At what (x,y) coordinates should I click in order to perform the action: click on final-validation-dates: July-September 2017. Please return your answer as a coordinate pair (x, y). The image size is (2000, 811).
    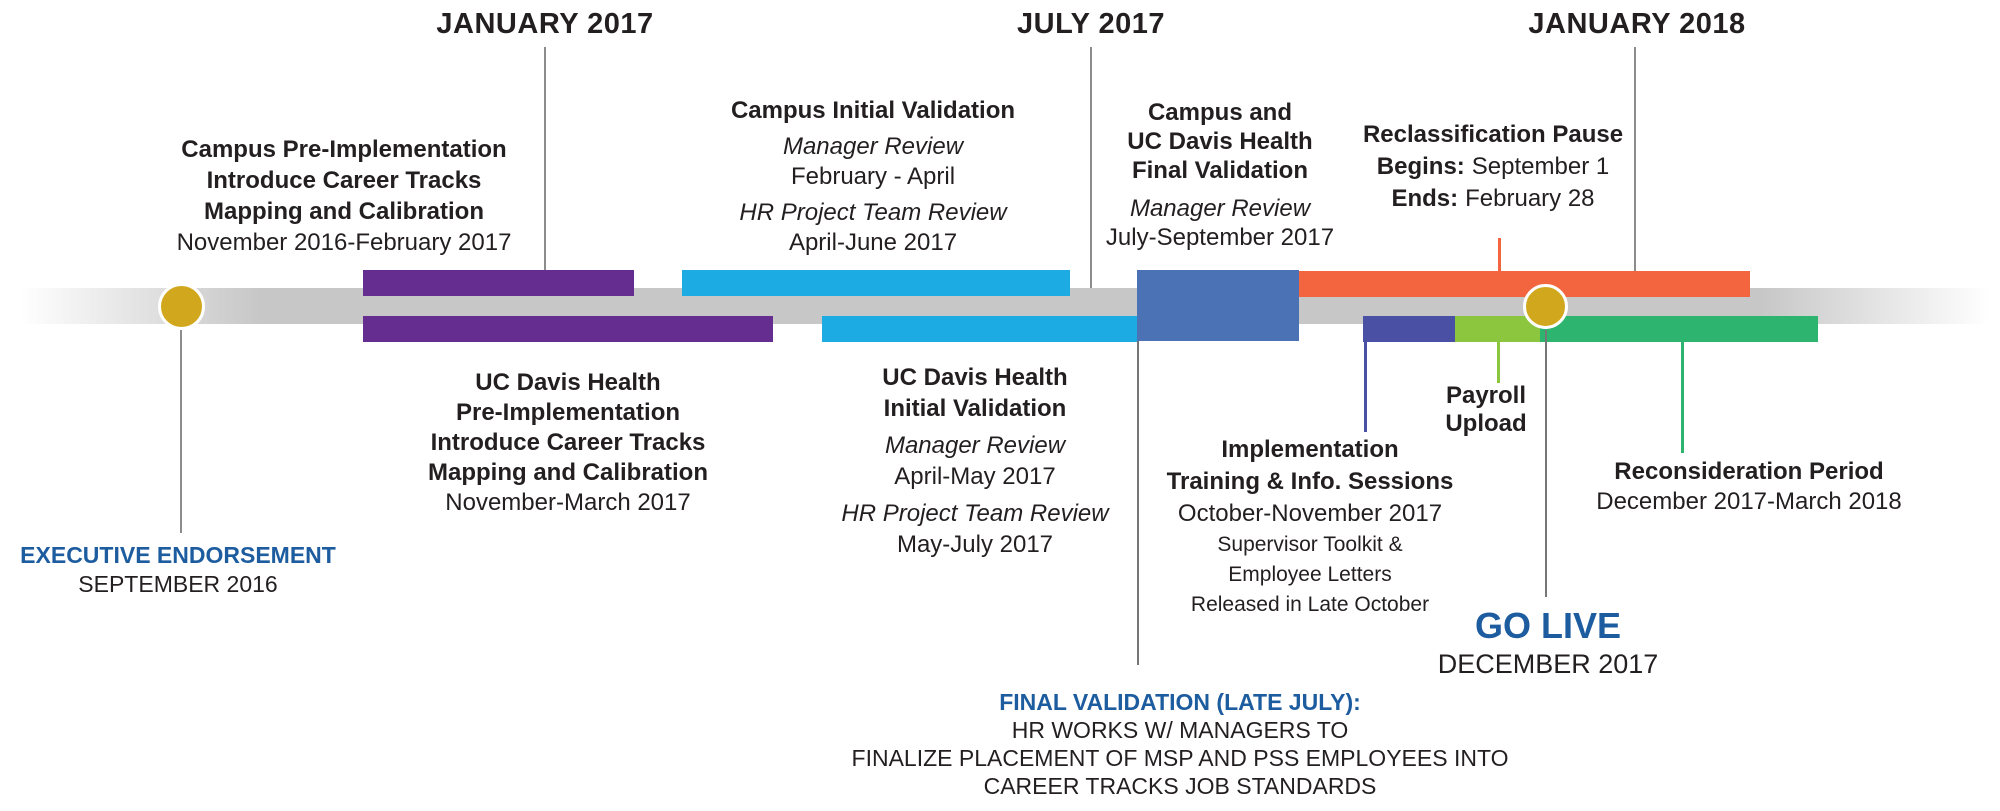
    Looking at the image, I should click on (1220, 237).